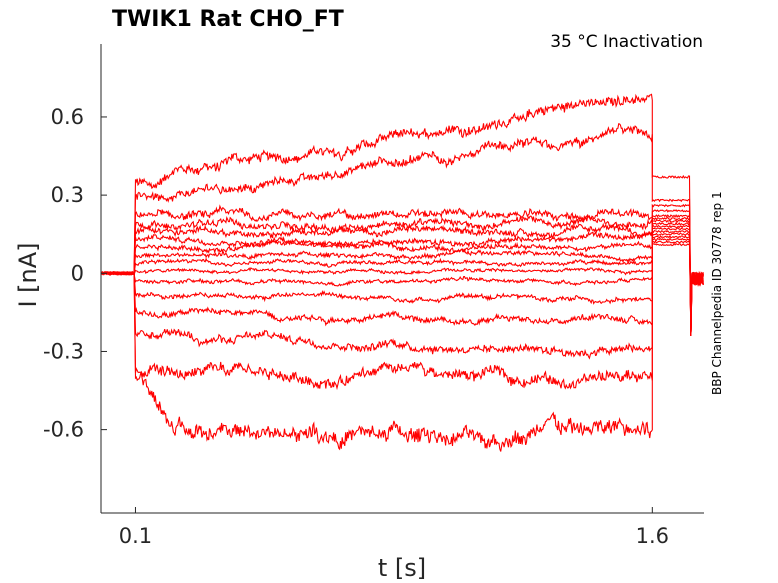 The image size is (778, 583). Describe the element at coordinates (77, 273) in the screenshot. I see `y-tick-label: 0` at that location.